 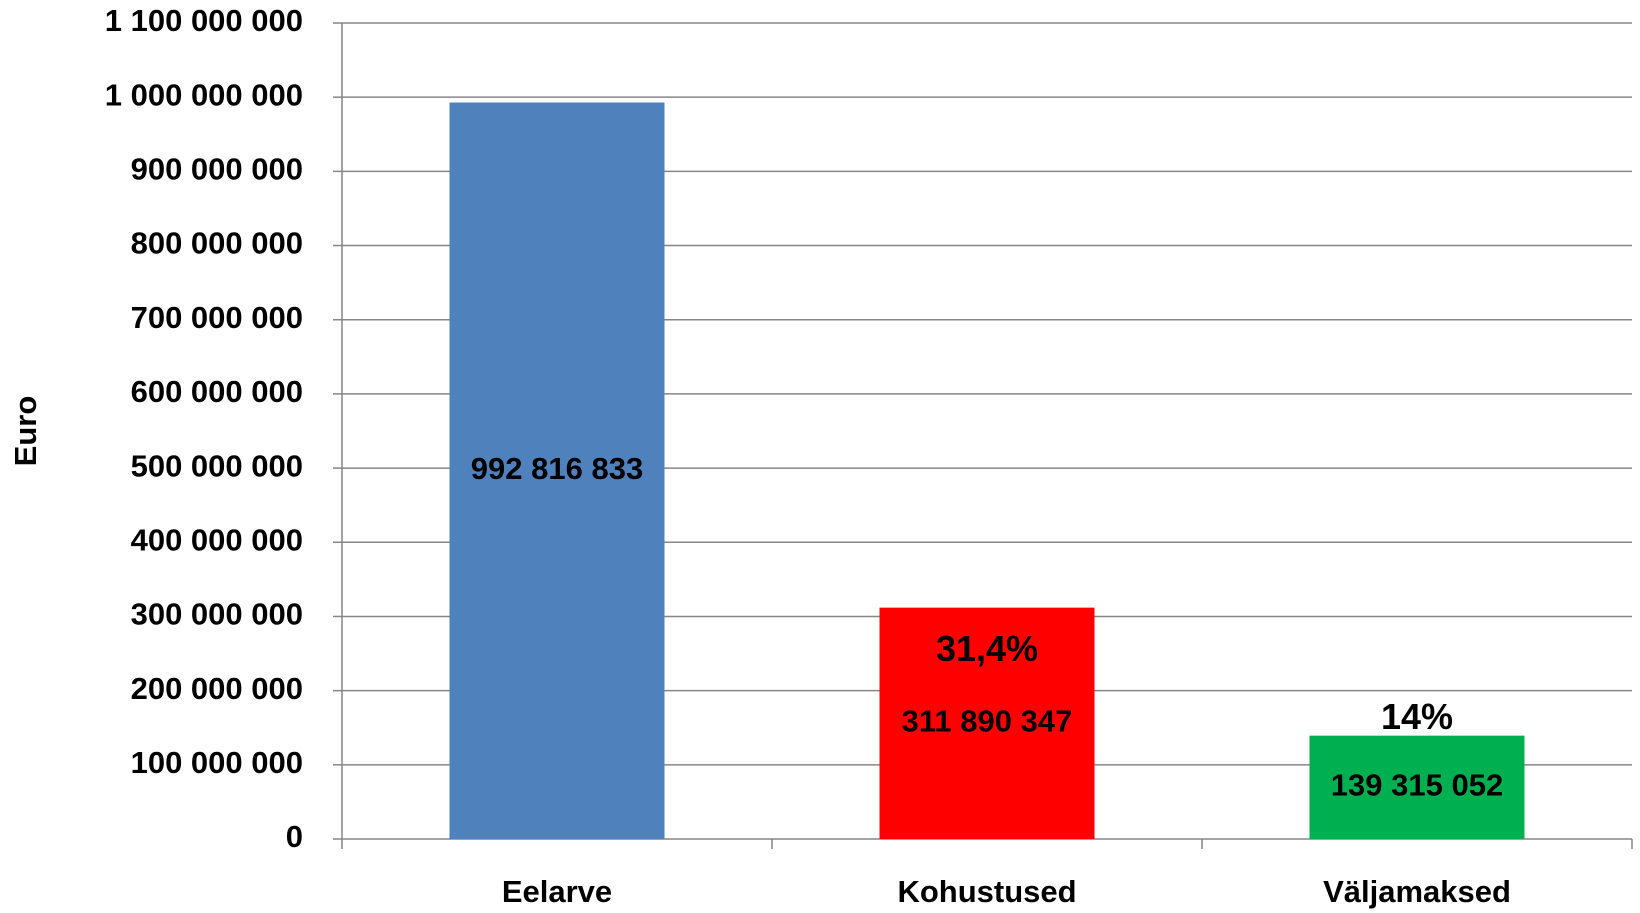 I want to click on data-label: 992 816 833, so click(x=557, y=468).